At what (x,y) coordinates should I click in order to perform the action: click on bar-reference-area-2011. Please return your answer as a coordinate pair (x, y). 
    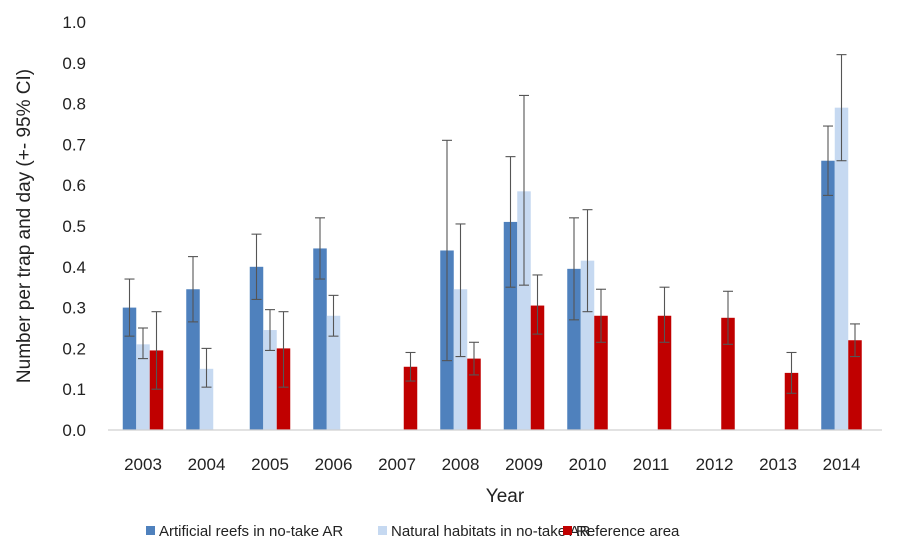
    Looking at the image, I should click on (664, 372).